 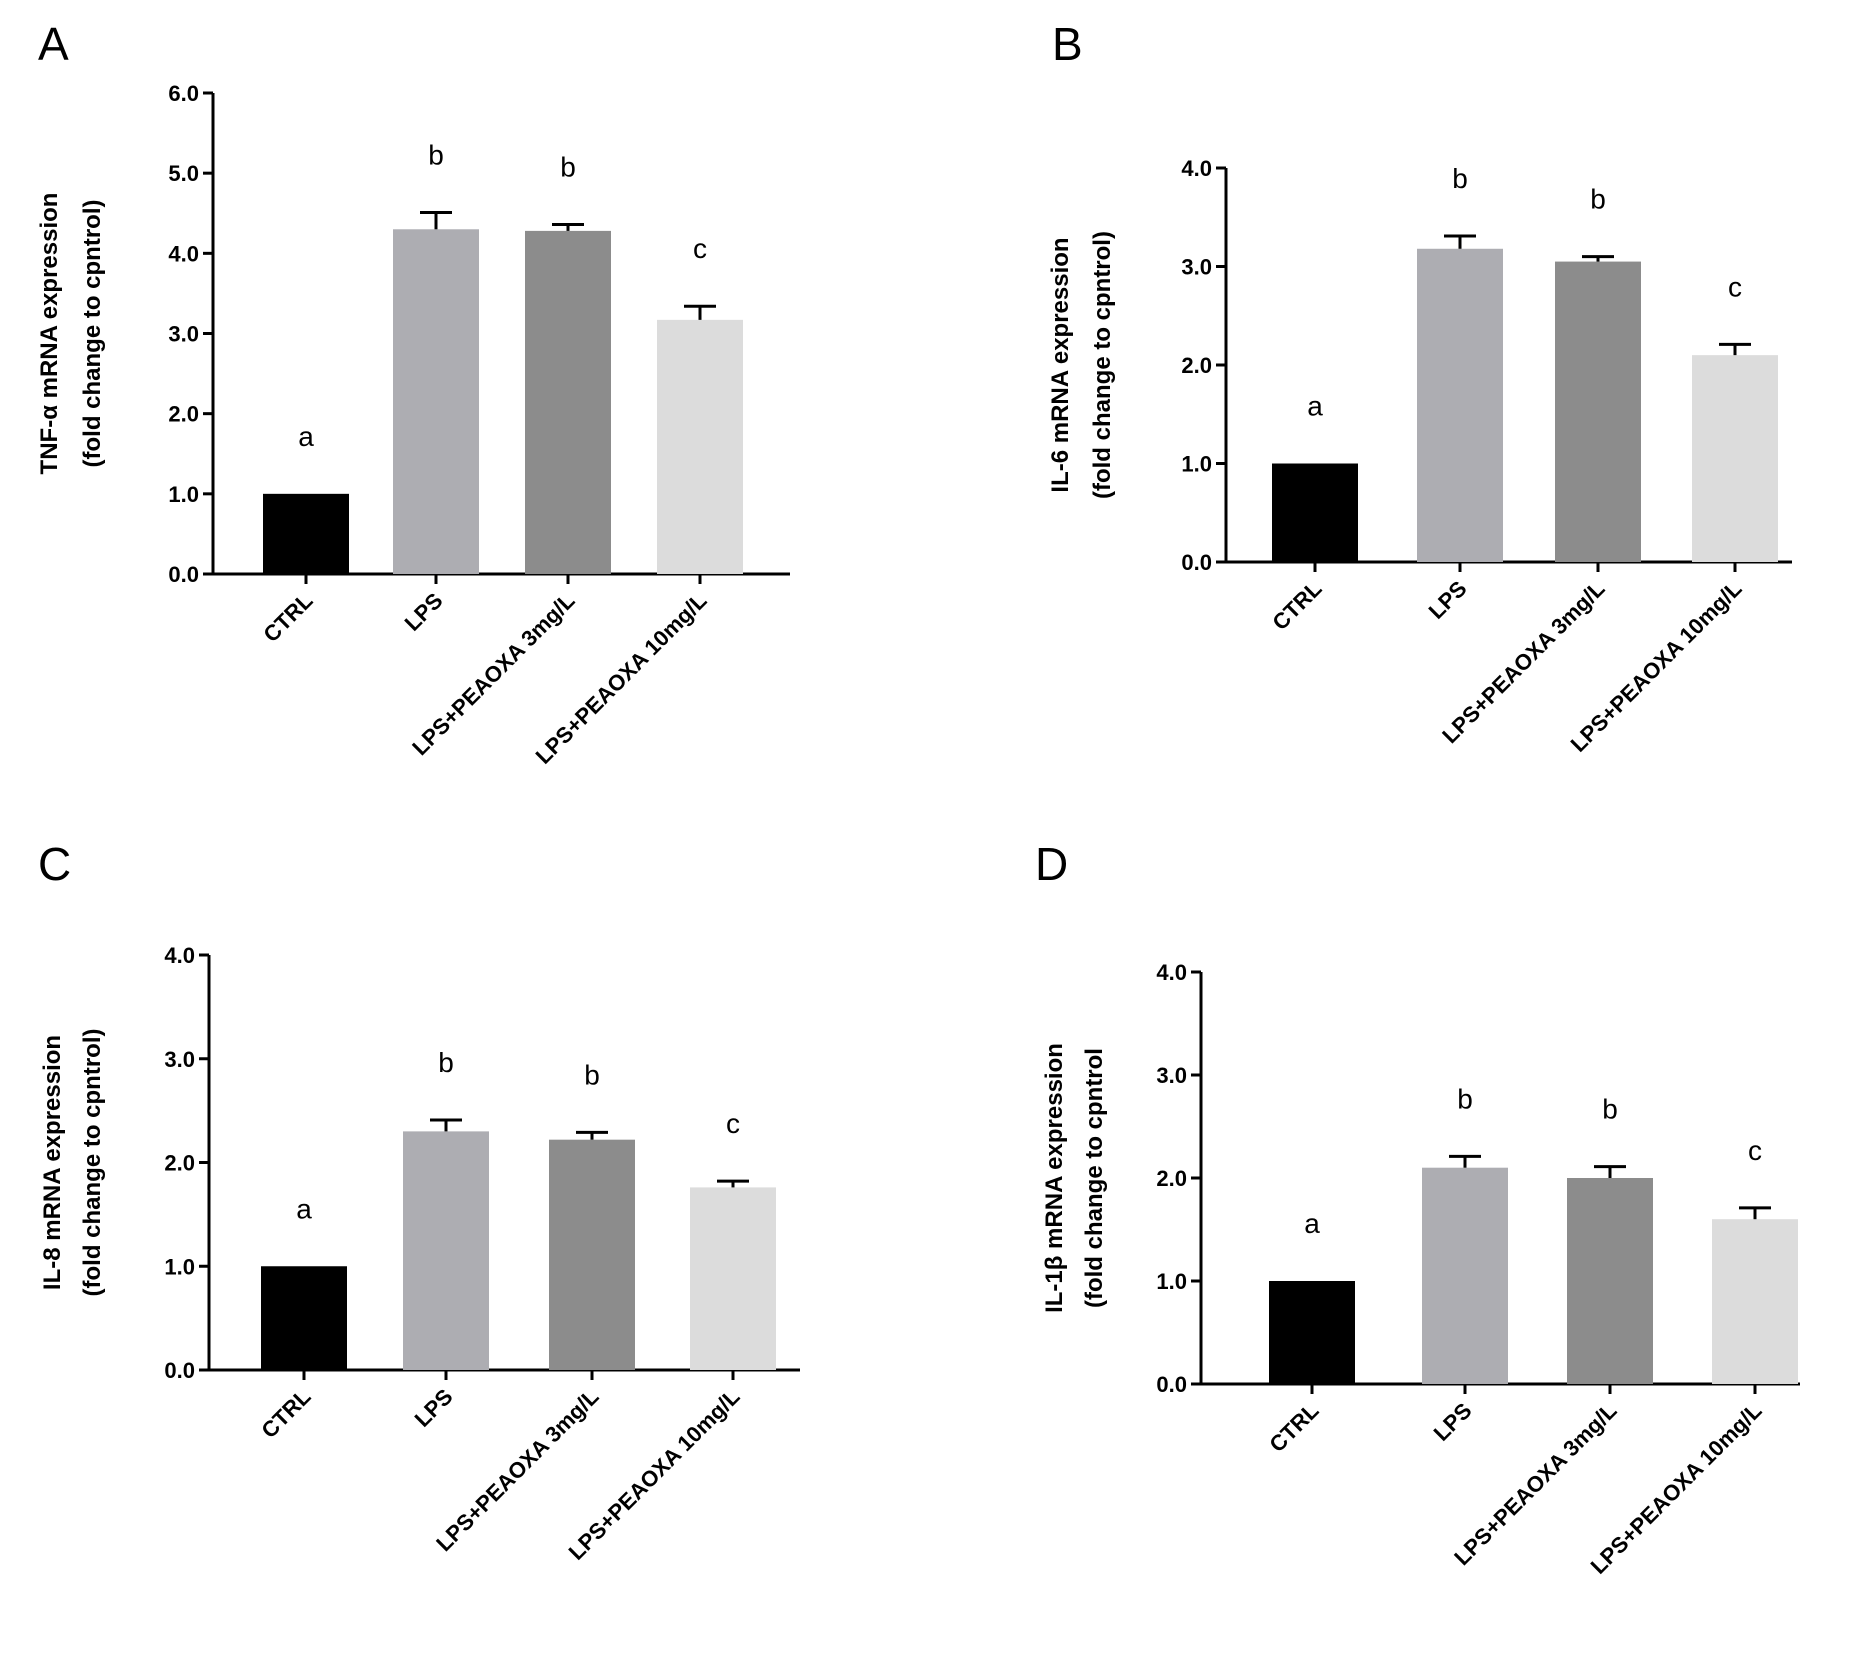 I want to click on panel-letter: A, so click(x=53, y=44).